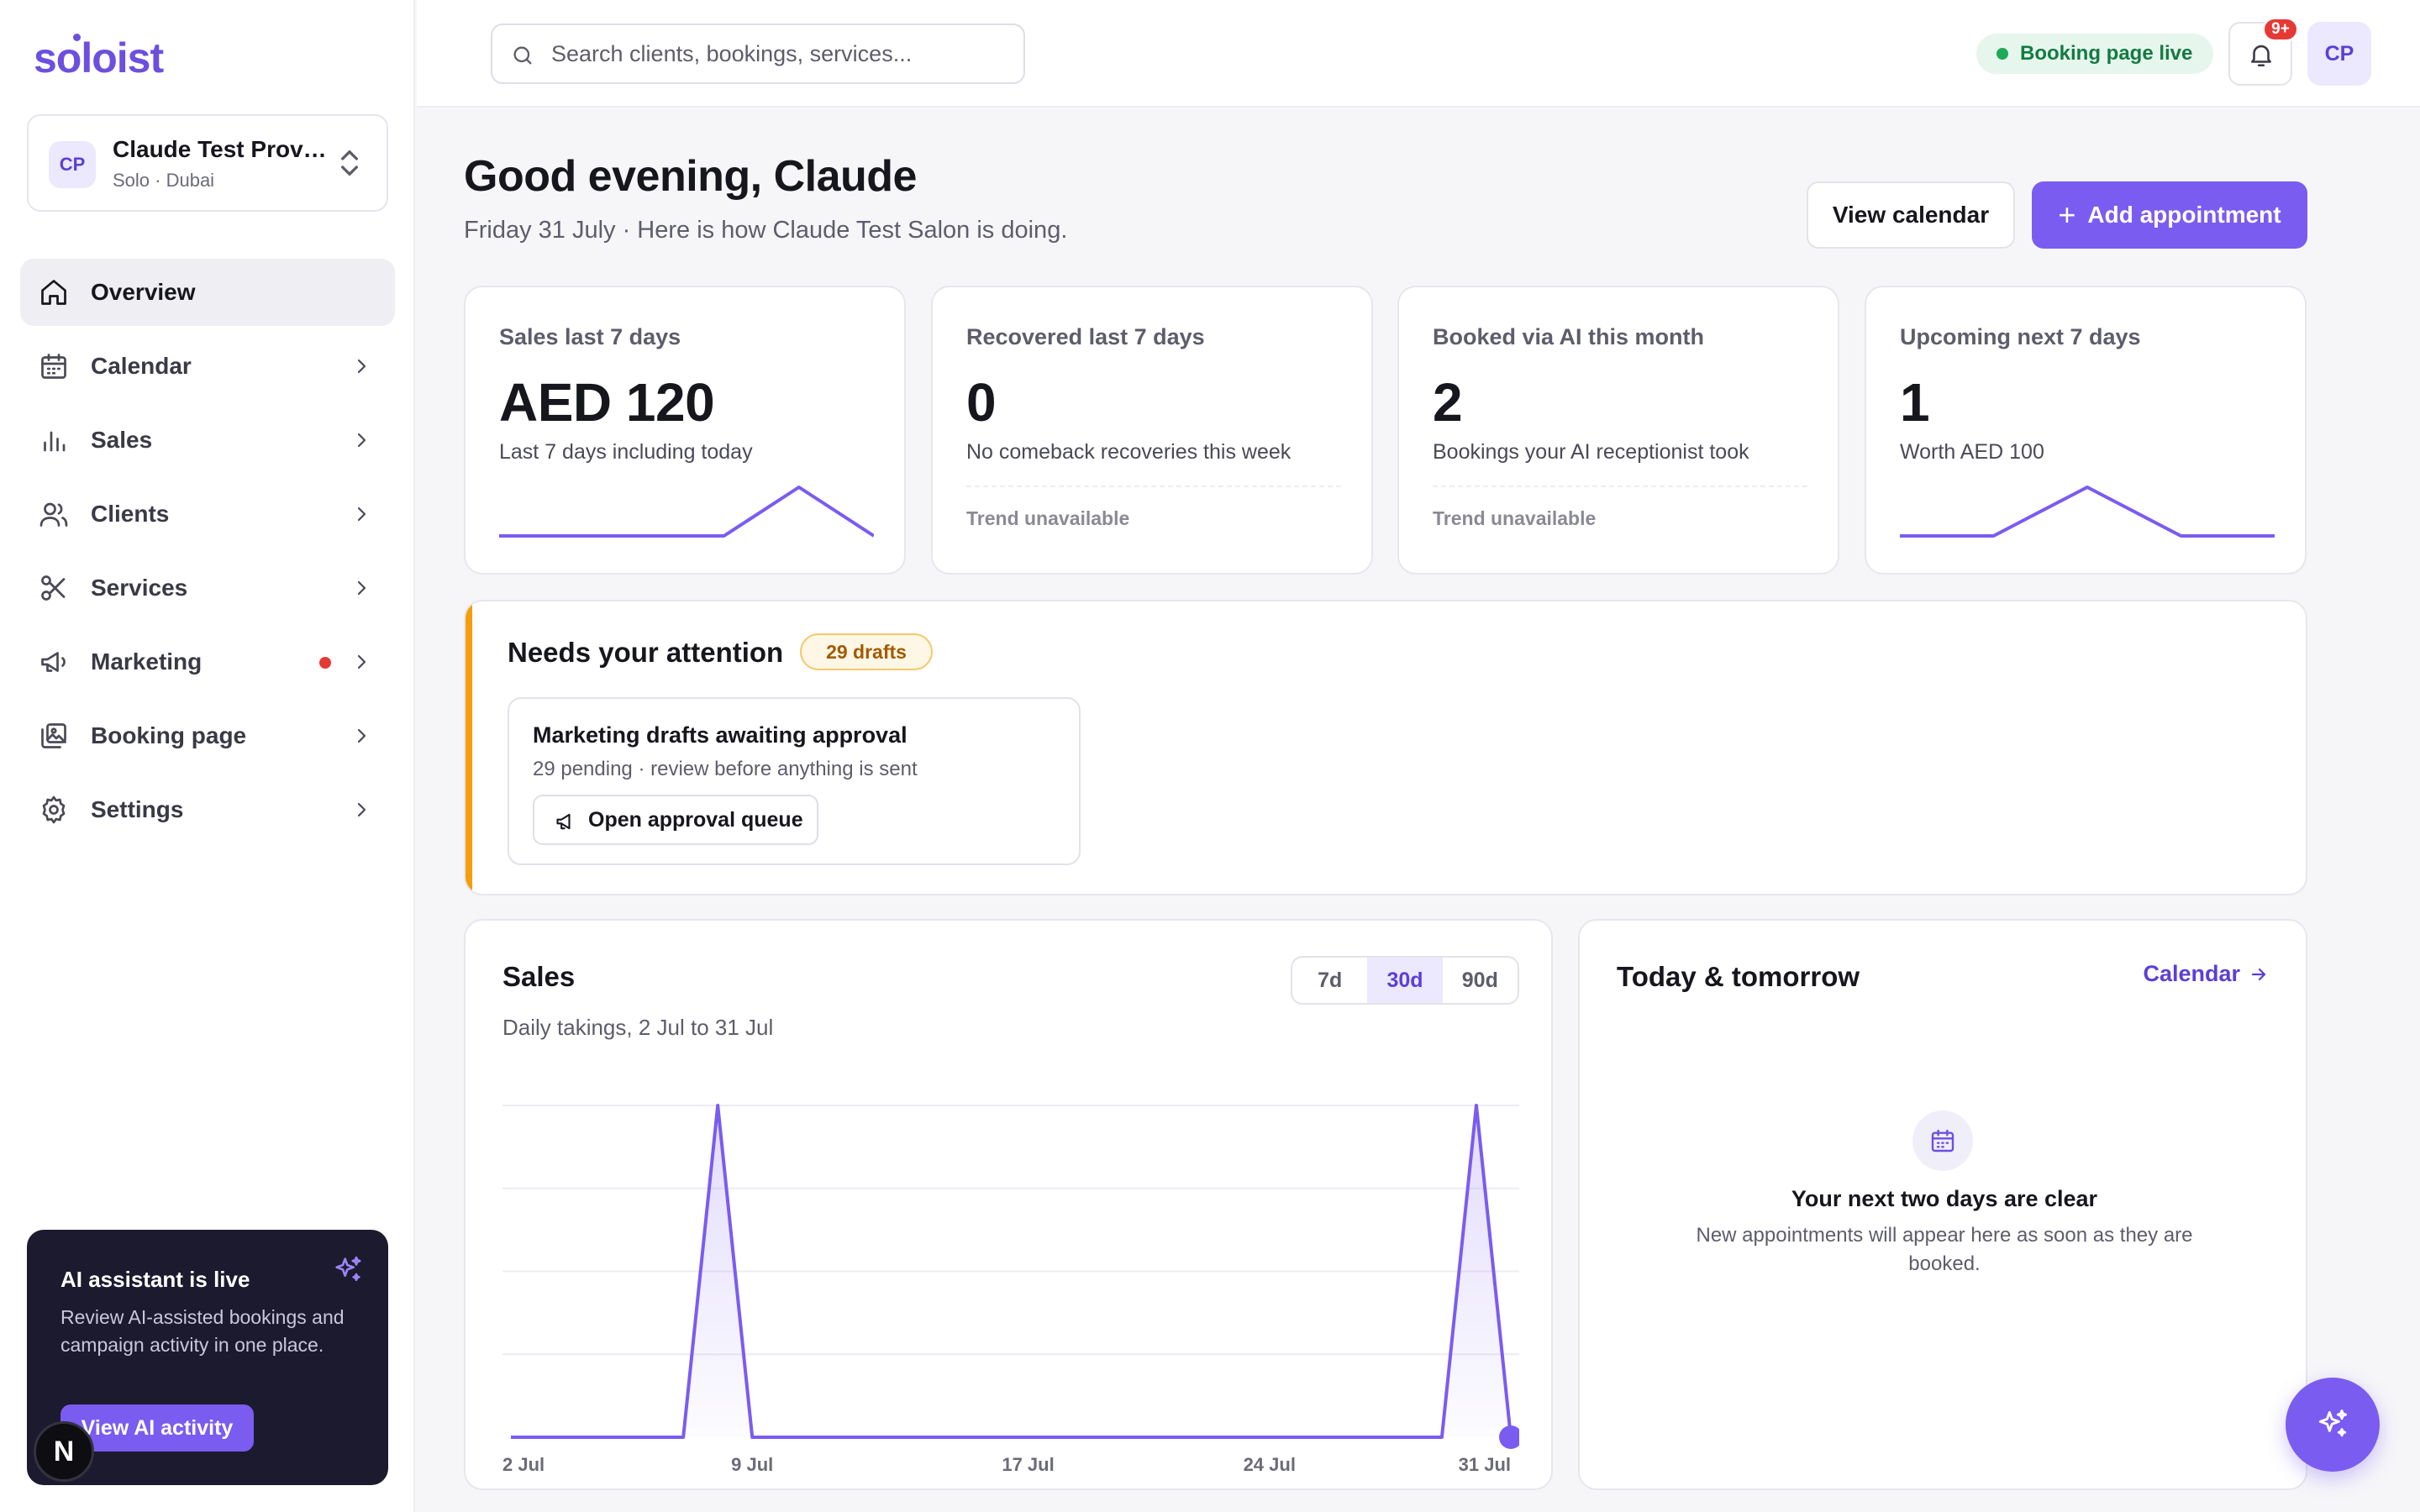 Image resolution: width=2420 pixels, height=1512 pixels. What do you see at coordinates (2106, 53) in the screenshot?
I see `booking-status-label: Booking page live` at bounding box center [2106, 53].